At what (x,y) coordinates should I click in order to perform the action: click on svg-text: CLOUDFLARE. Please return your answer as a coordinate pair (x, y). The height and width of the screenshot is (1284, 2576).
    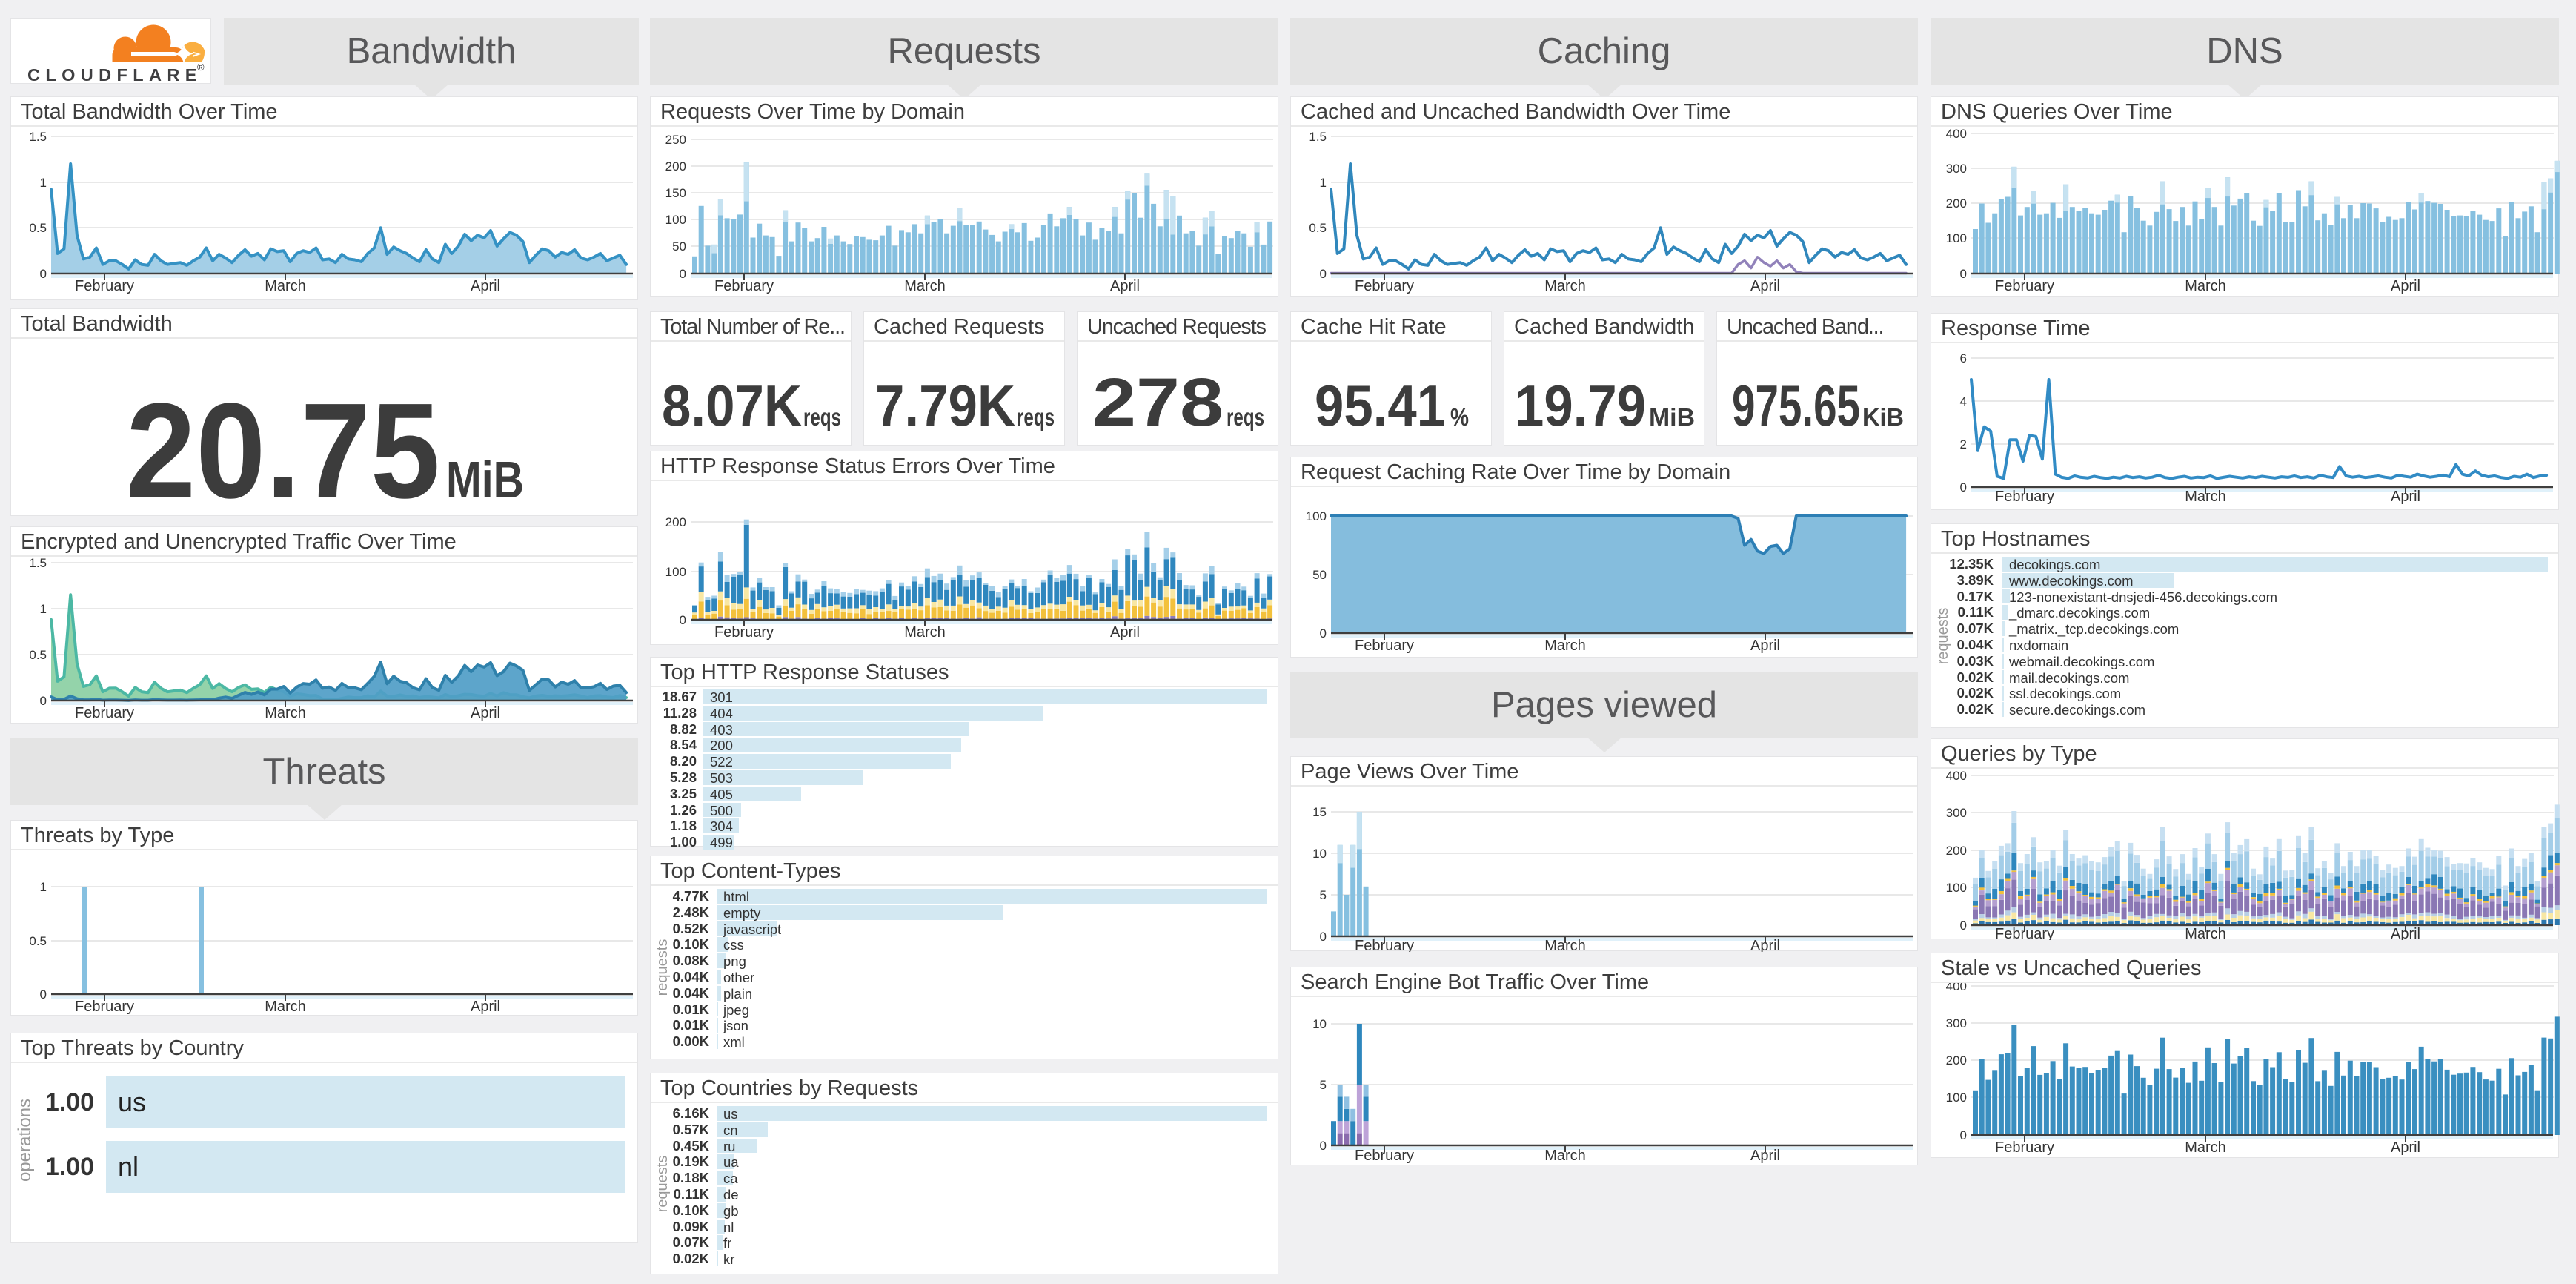
    Looking at the image, I should click on (115, 74).